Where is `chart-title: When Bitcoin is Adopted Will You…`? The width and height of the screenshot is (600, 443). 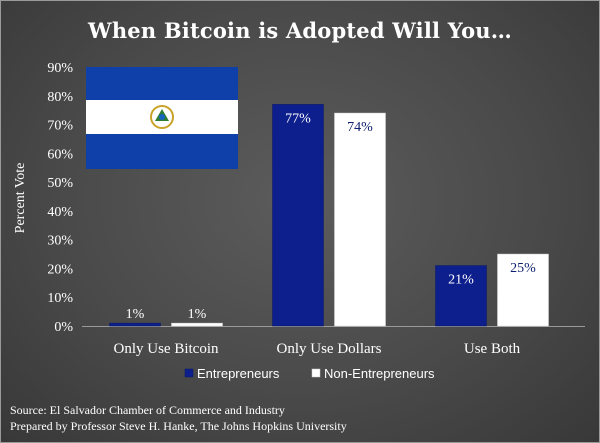
chart-title: When Bitcoin is Adopted Will You… is located at coordinates (300, 30).